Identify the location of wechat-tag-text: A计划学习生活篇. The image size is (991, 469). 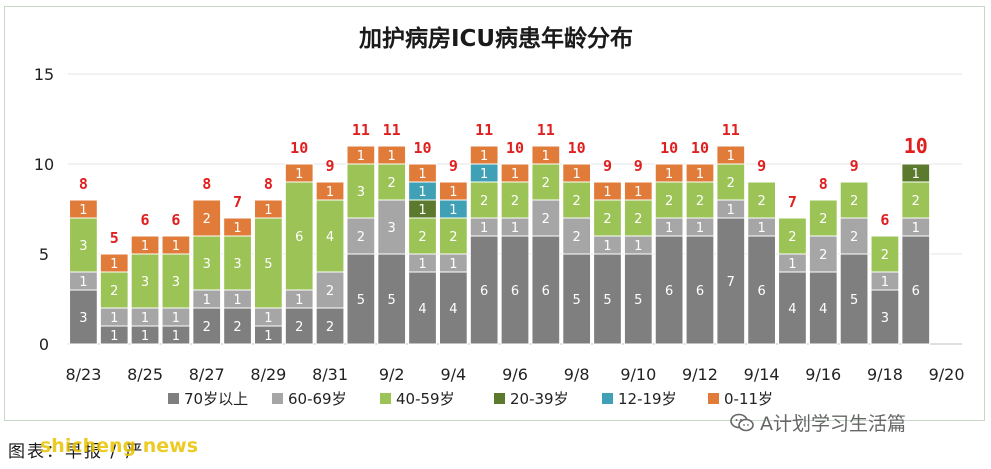
(833, 424).